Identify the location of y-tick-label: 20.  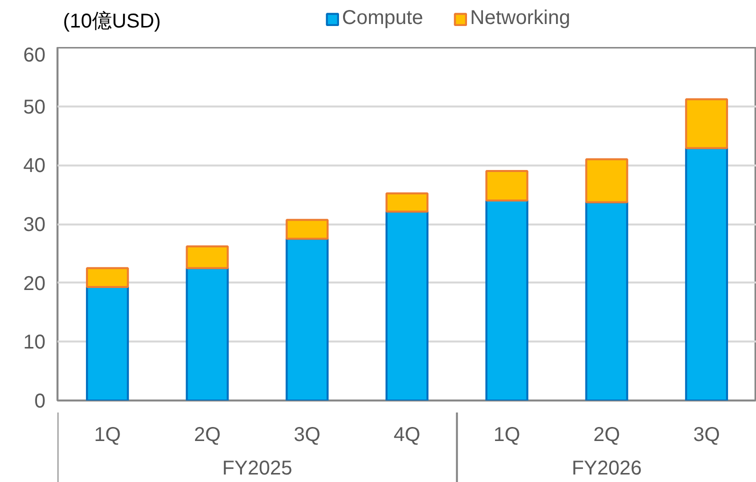
(34, 283).